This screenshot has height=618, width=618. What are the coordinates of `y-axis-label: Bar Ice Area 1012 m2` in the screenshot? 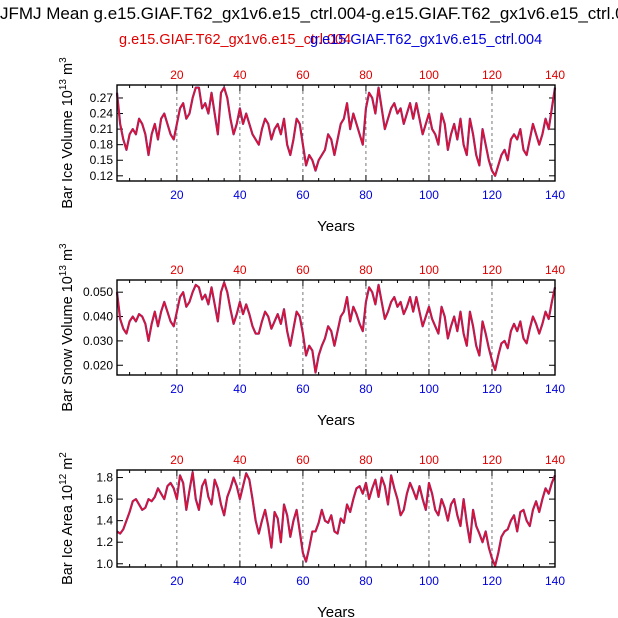 It's located at (67, 518).